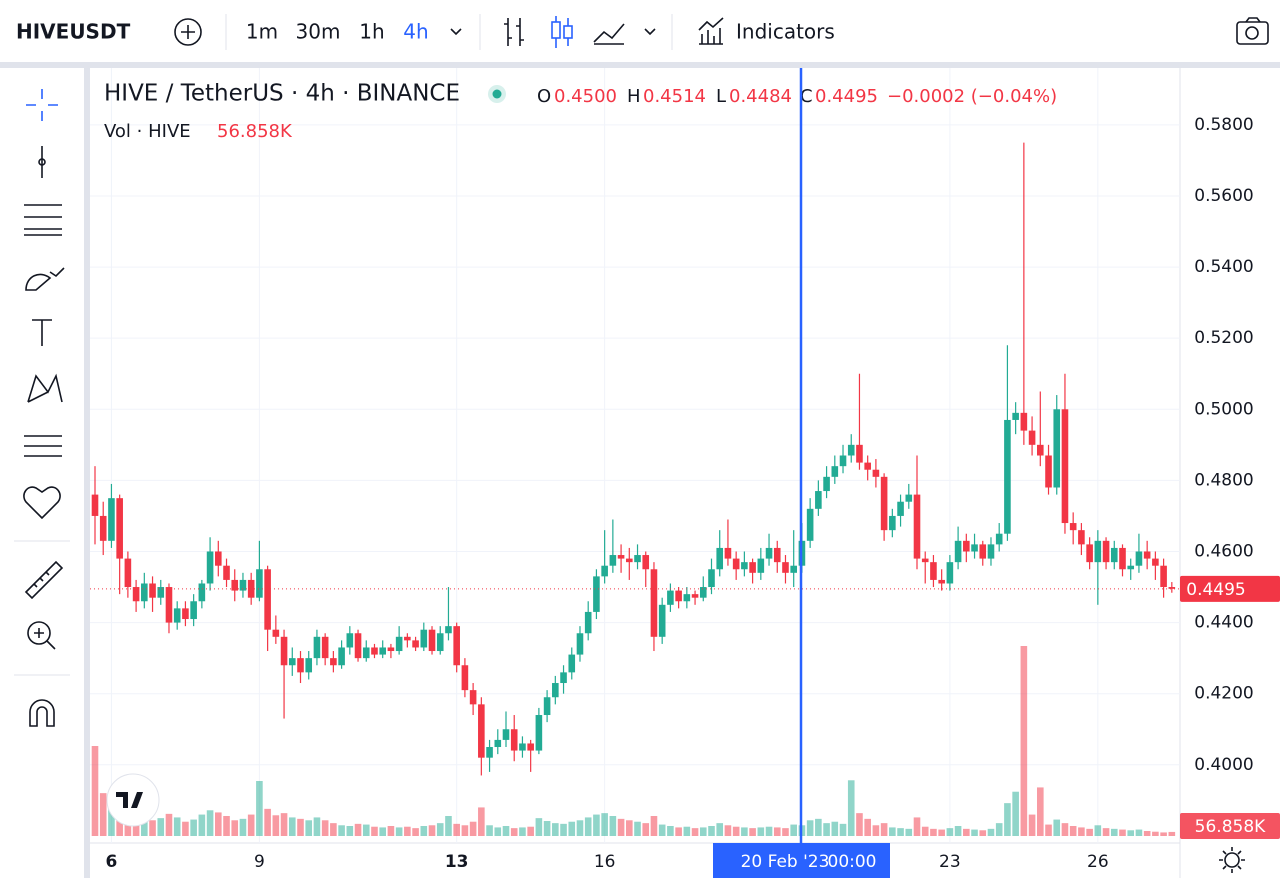 This screenshot has height=878, width=1280. What do you see at coordinates (514, 32) in the screenshot?
I see `bars-style-button` at bounding box center [514, 32].